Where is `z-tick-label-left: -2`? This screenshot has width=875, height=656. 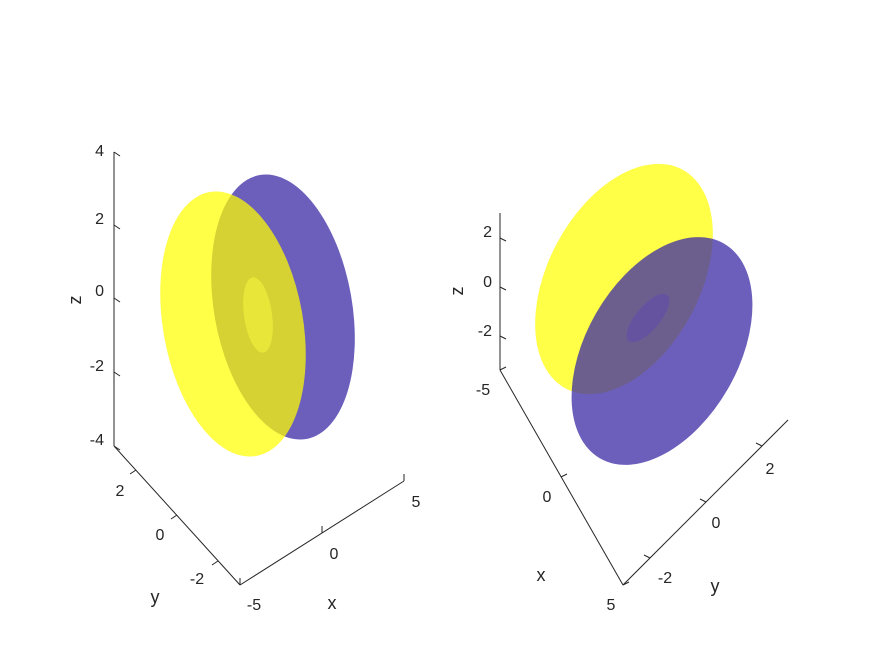
z-tick-label-left: -2 is located at coordinates (97, 366).